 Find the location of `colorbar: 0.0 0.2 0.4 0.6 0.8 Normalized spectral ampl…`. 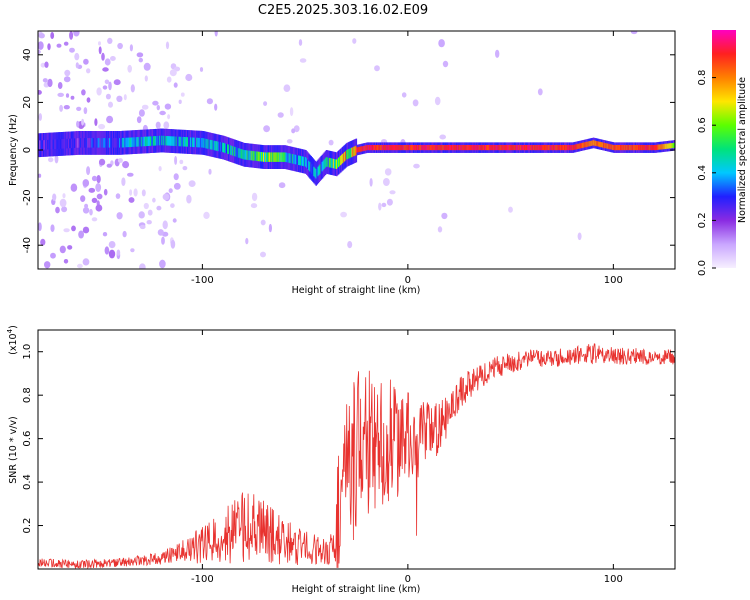

colorbar: 0.0 0.2 0.4 0.6 0.8 Normalized spectral ampl… is located at coordinates (722, 153).